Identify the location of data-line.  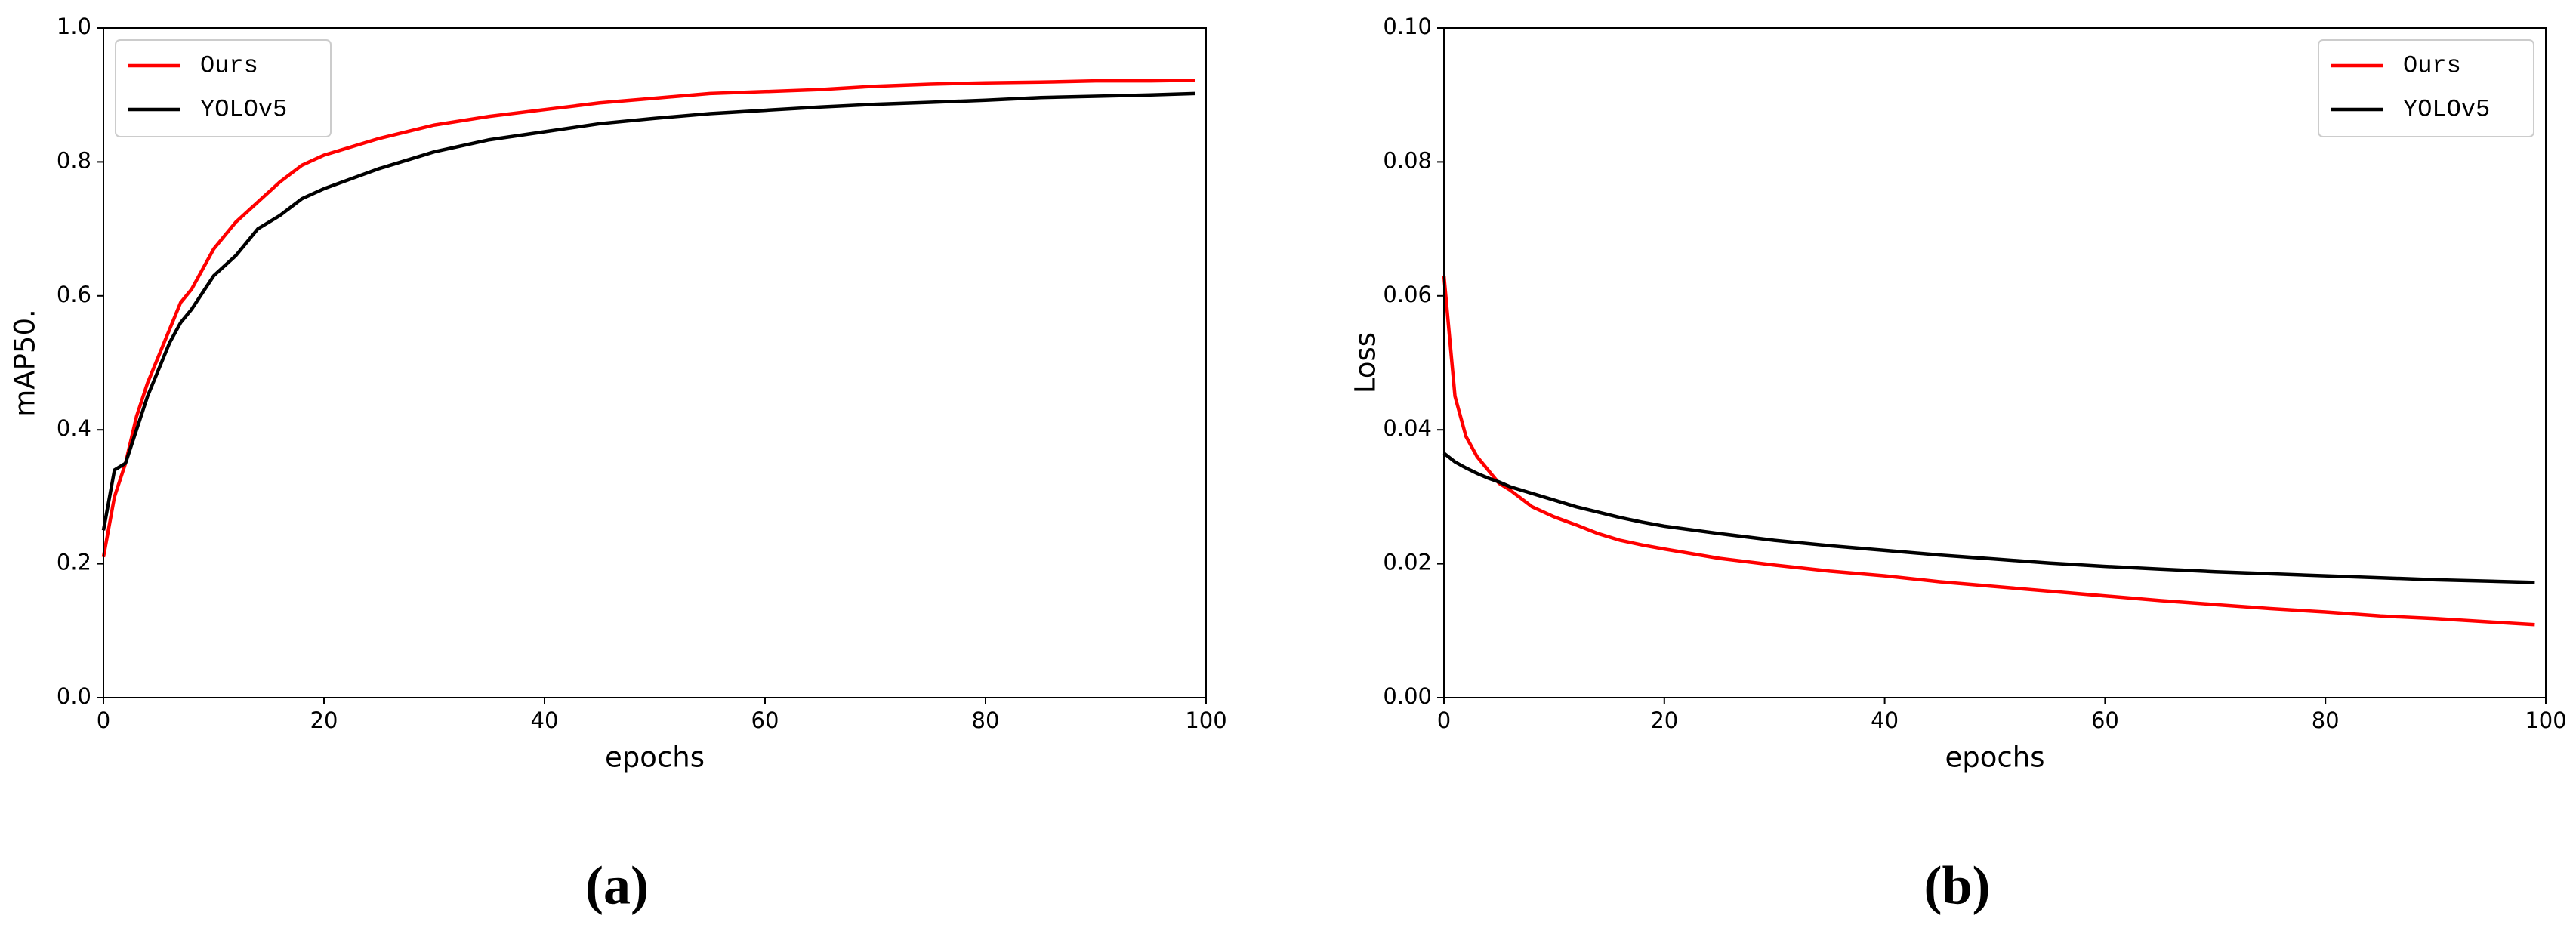
(1988, 518).